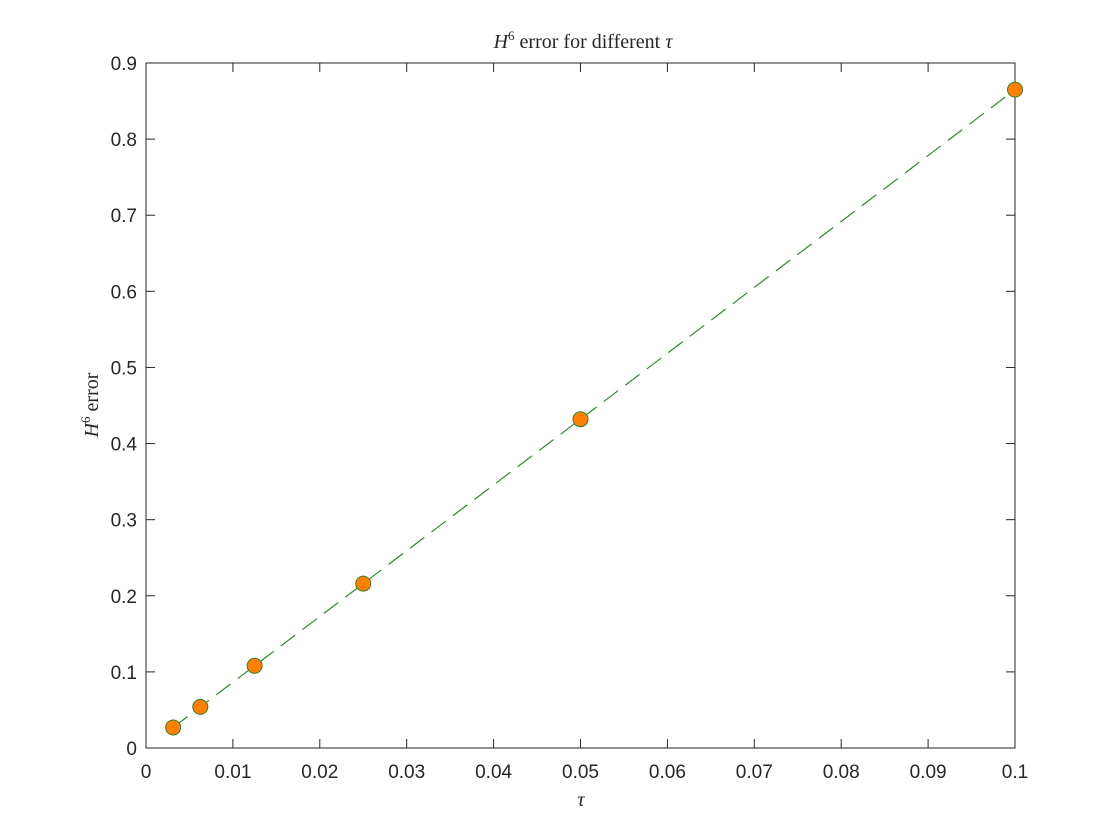 This screenshot has width=1120, height=840. Describe the element at coordinates (511, 35) in the screenshot. I see `chart-title-sup: 6` at that location.